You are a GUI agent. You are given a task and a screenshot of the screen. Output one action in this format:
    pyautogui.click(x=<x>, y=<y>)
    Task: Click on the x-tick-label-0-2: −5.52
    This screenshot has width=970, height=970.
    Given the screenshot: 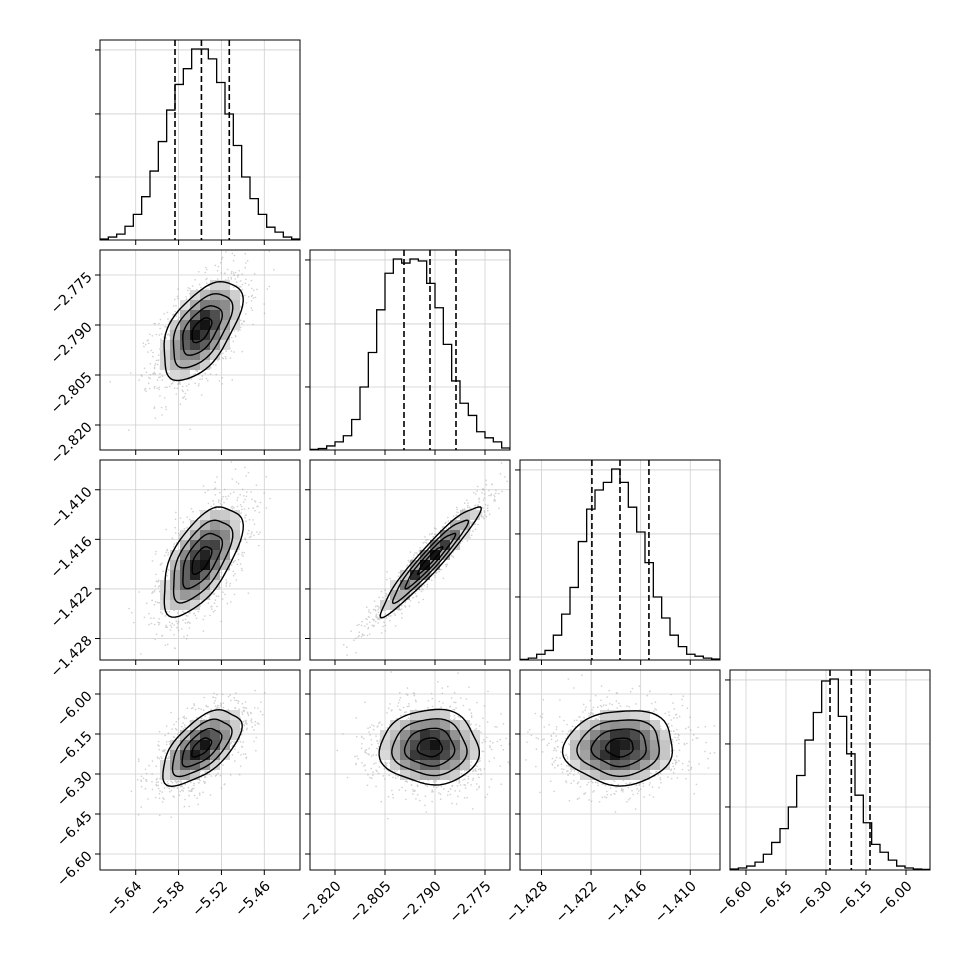 What is the action you would take?
    pyautogui.click(x=210, y=899)
    